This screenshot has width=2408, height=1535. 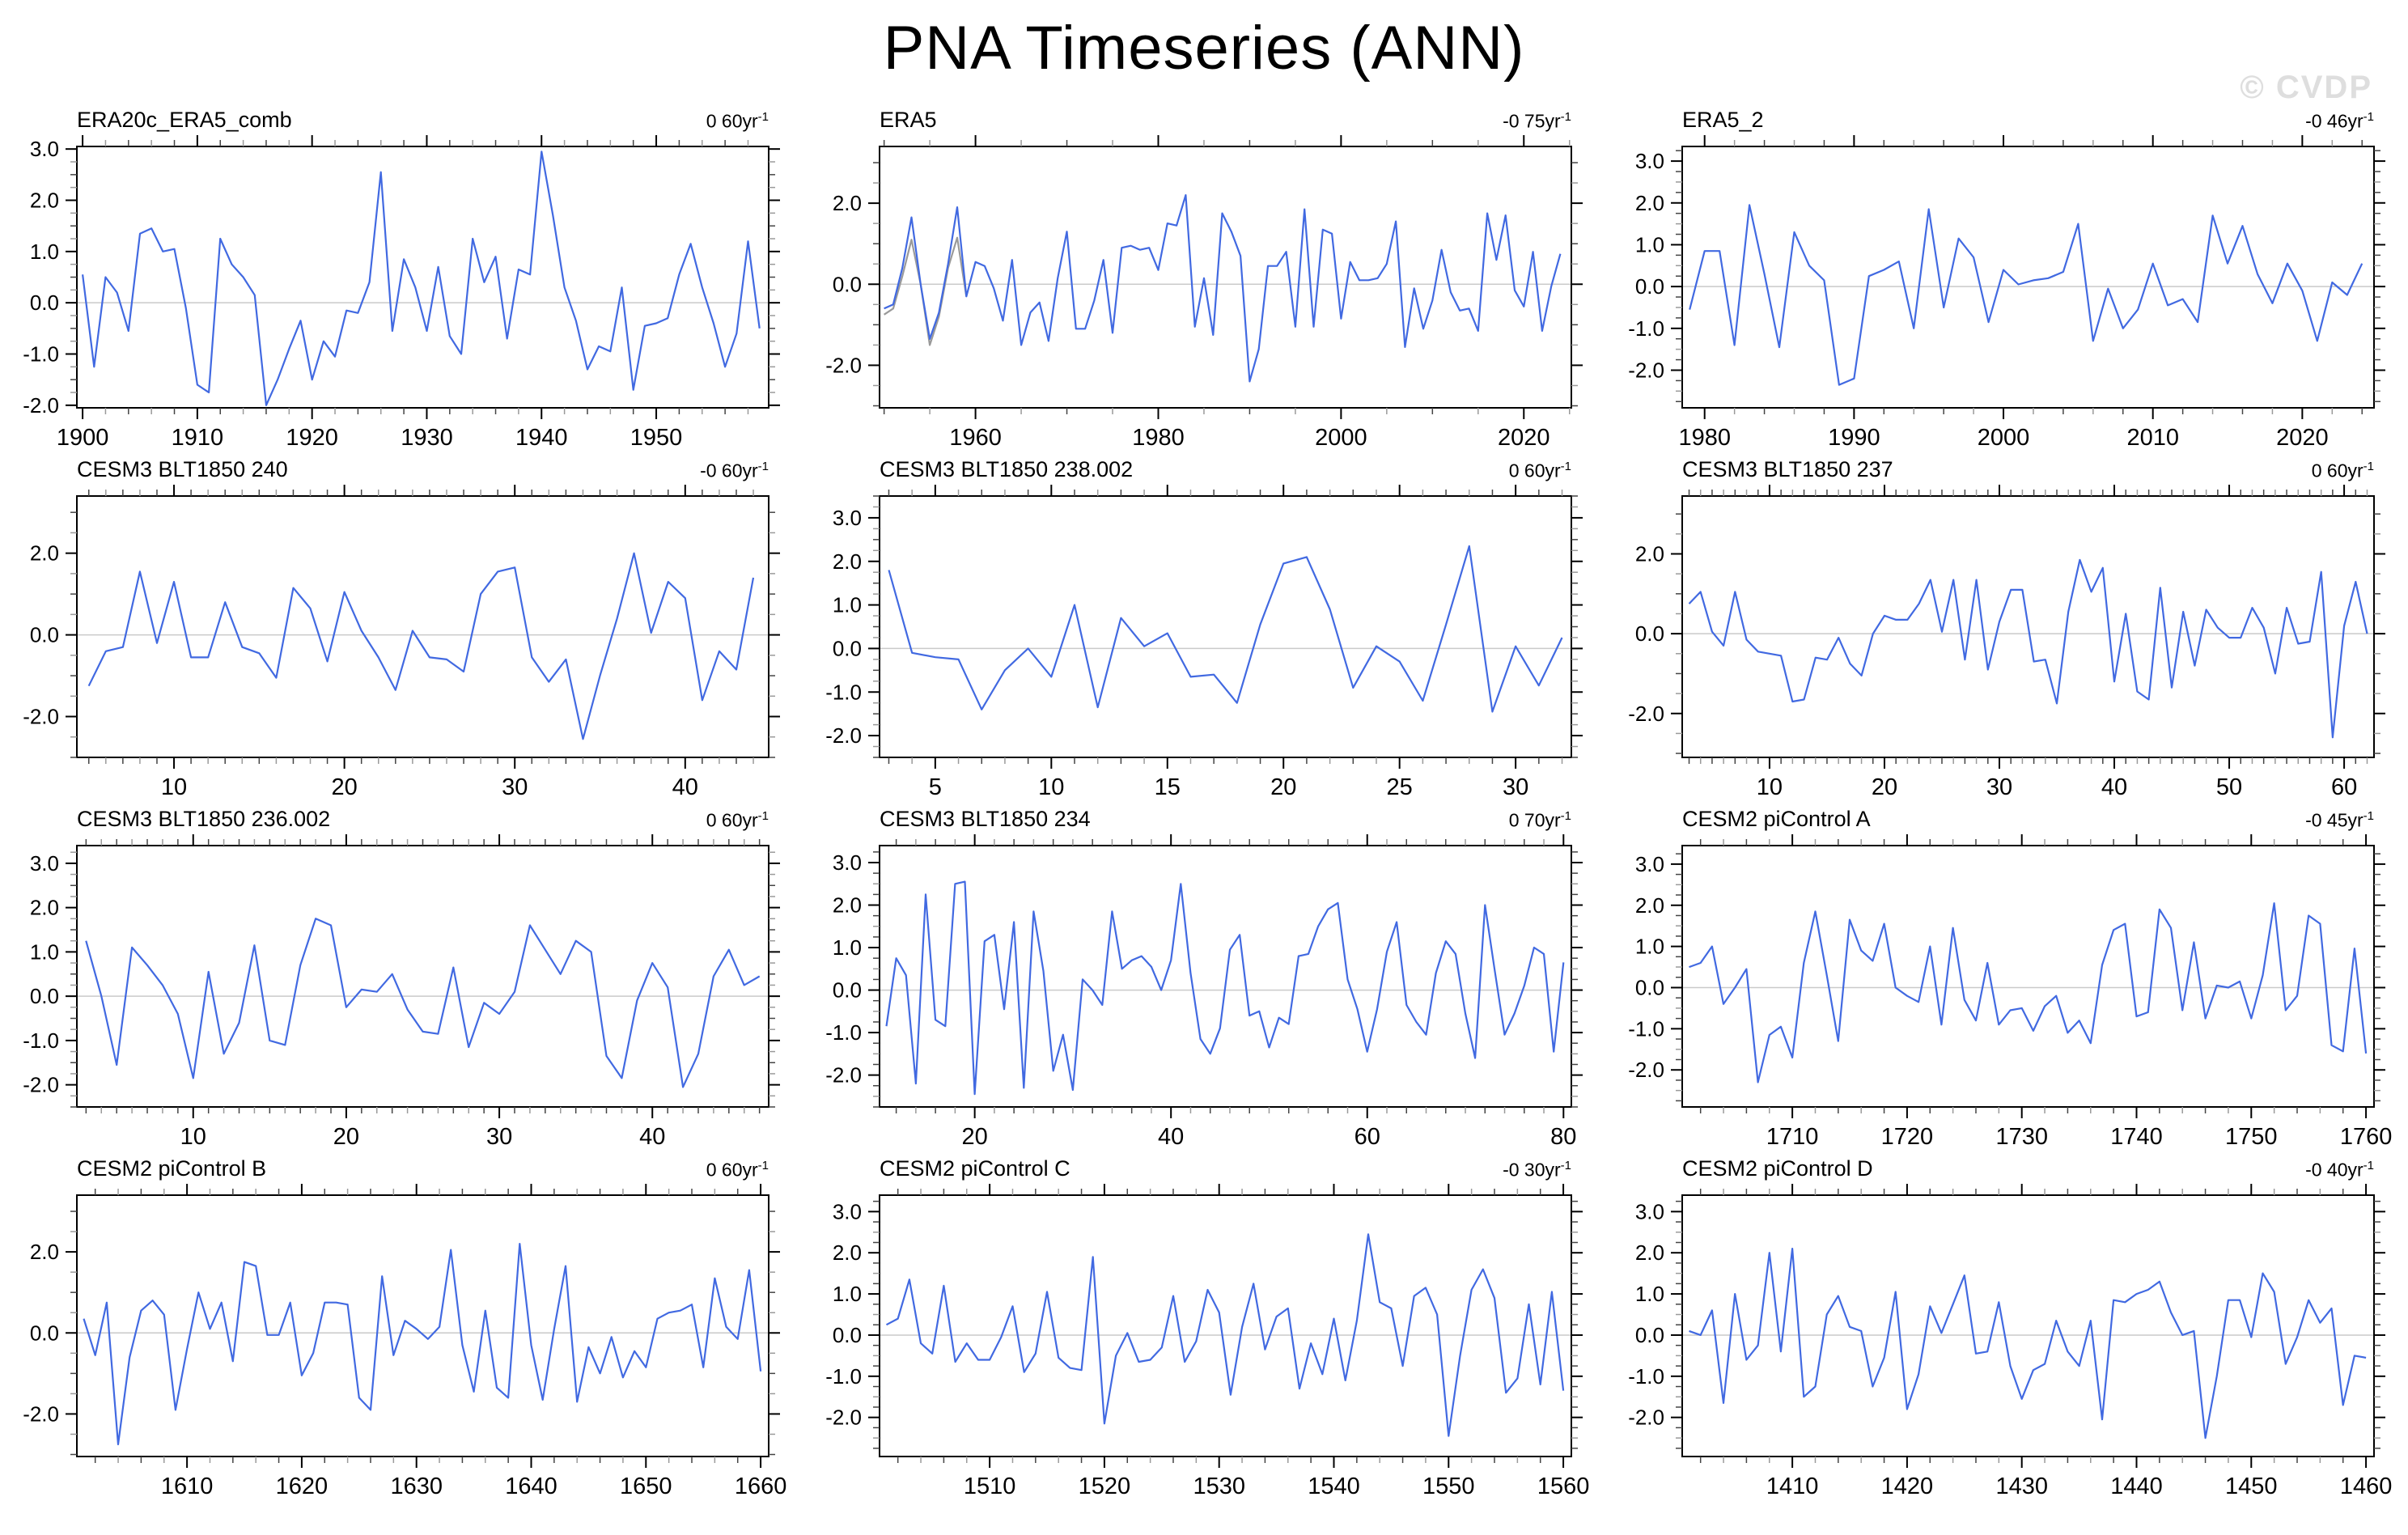 What do you see at coordinates (1563, 1486) in the screenshot?
I see `svg-text: 1560` at bounding box center [1563, 1486].